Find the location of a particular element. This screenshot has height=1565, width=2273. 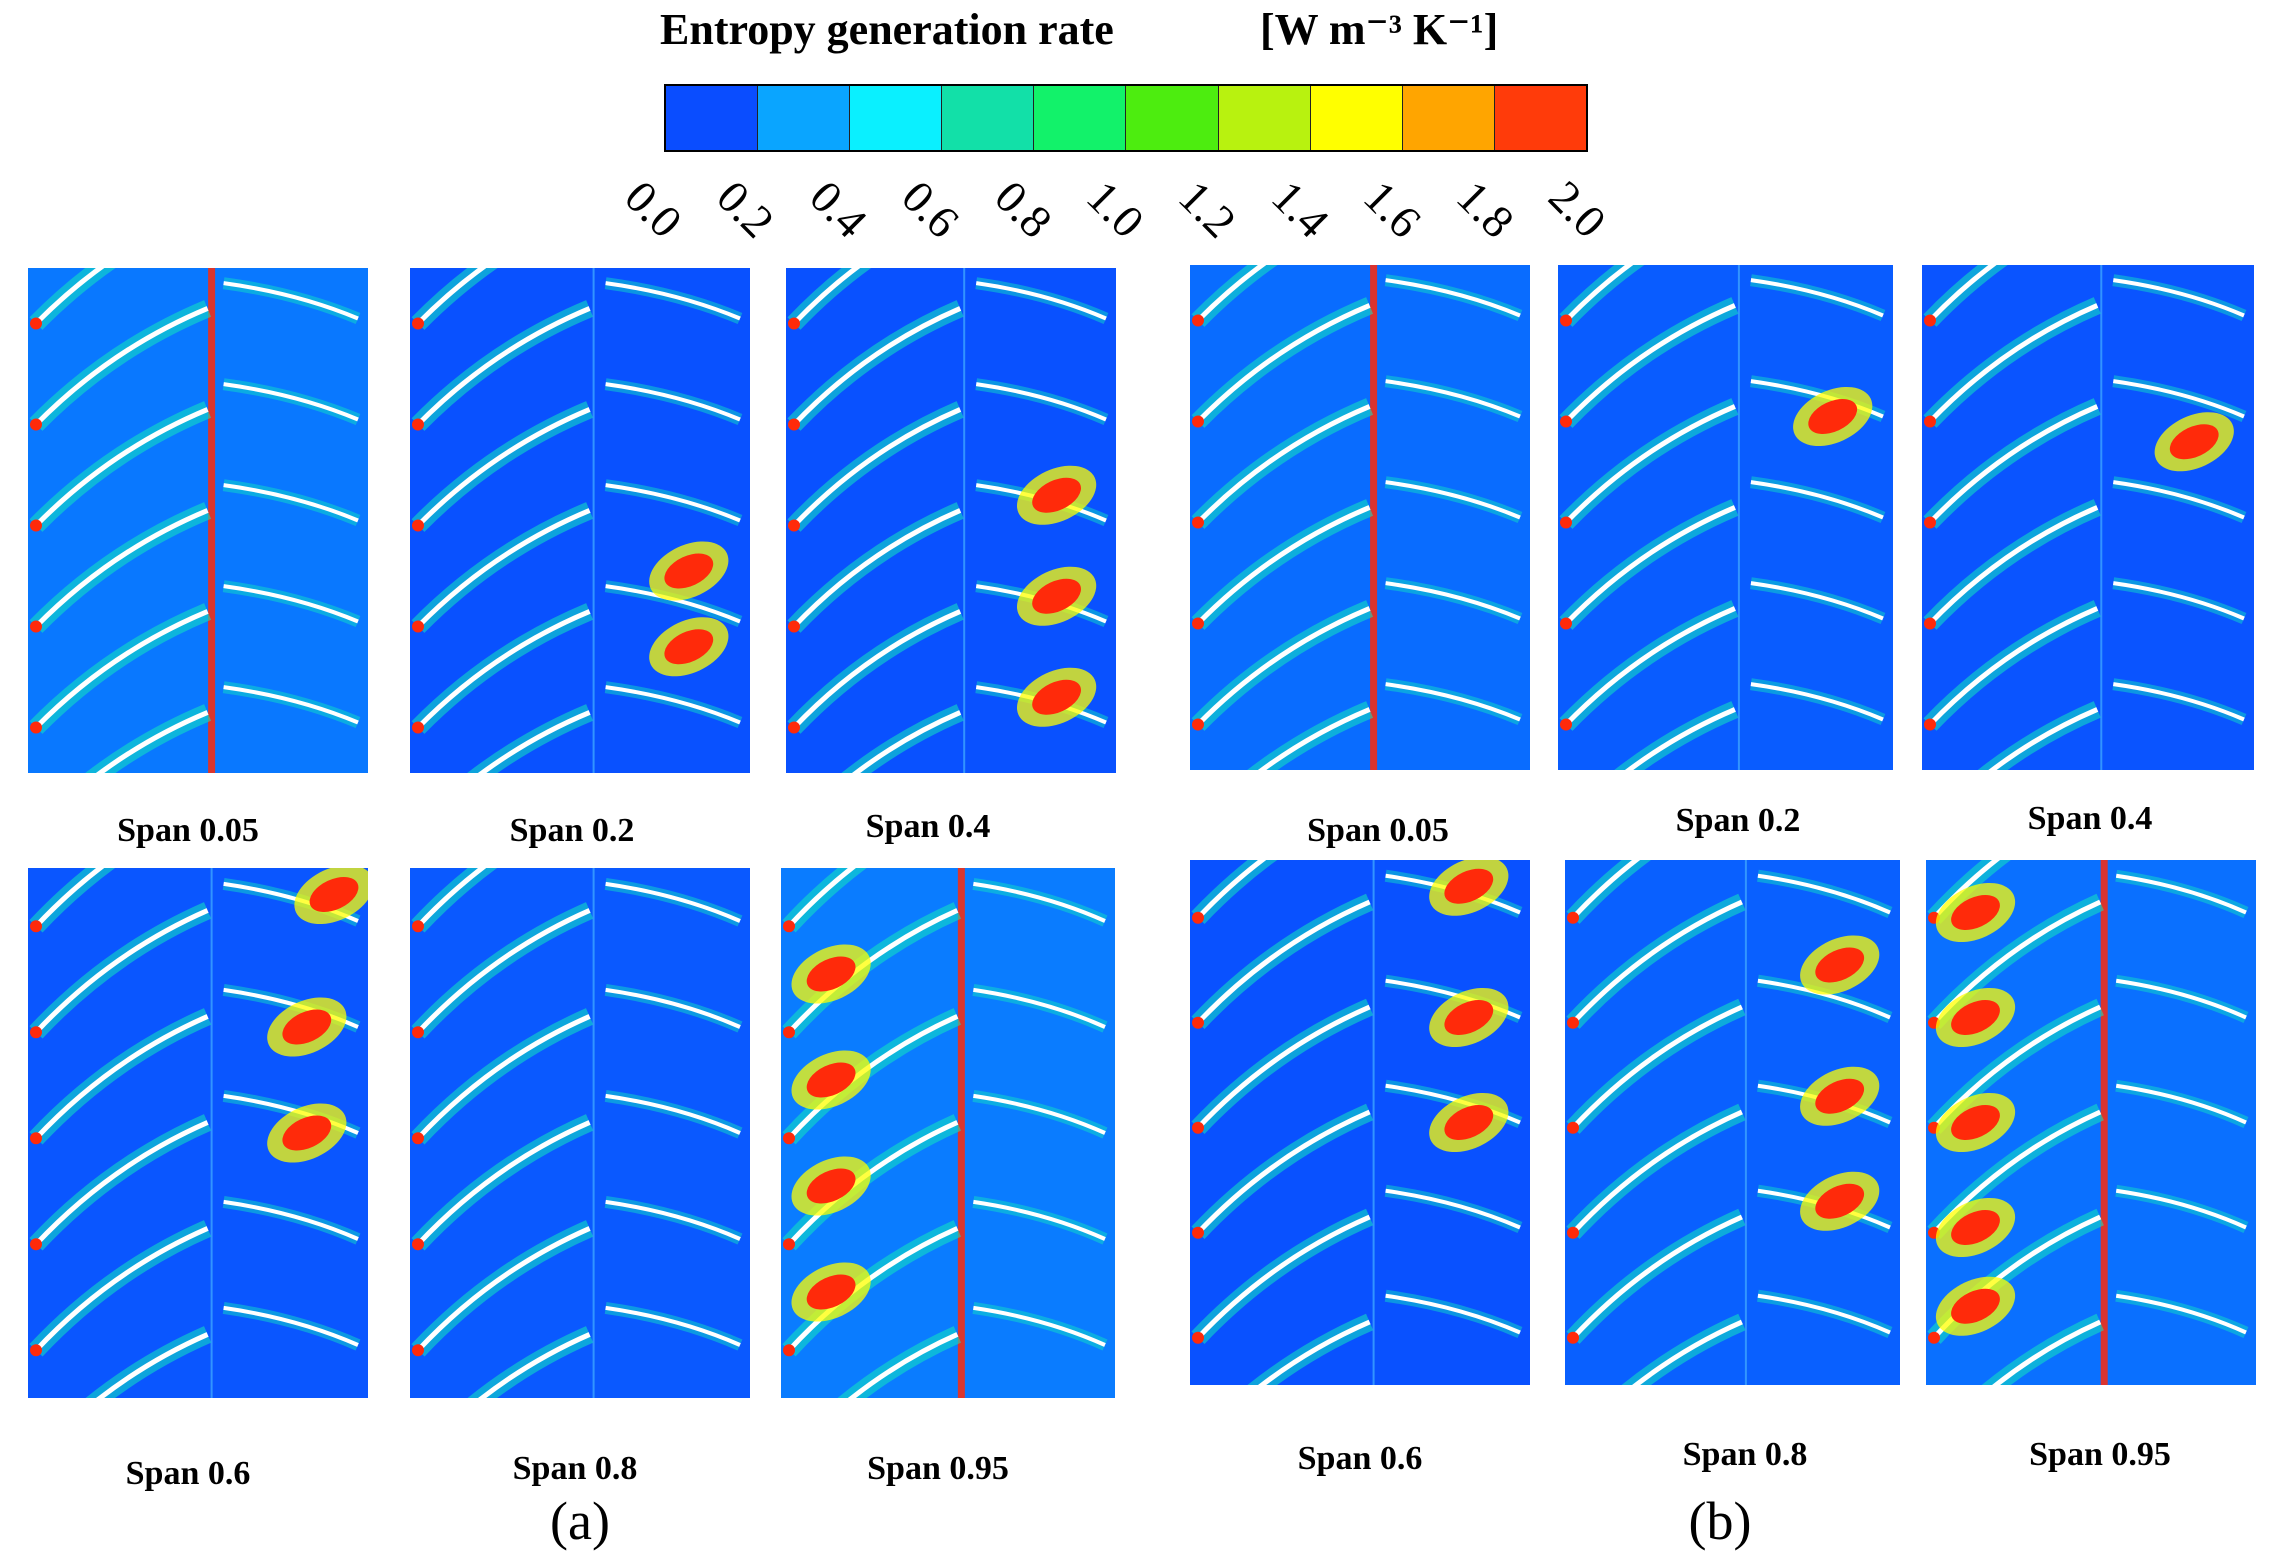

colorbar-tick-label: 1.4 is located at coordinates (1300, 209).